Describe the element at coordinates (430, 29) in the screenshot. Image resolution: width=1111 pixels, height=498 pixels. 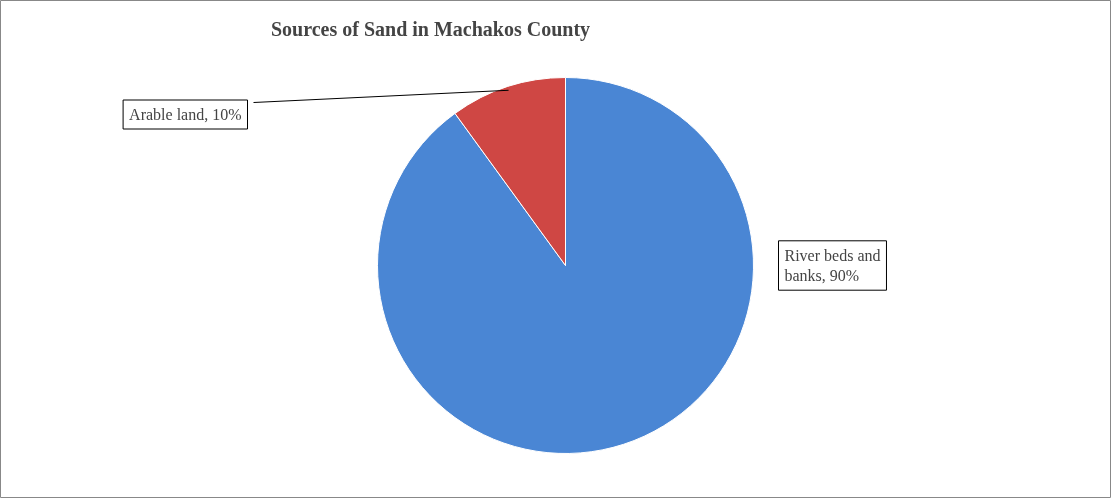
I see `chart-title: Sources of Sand in Machakos County` at that location.